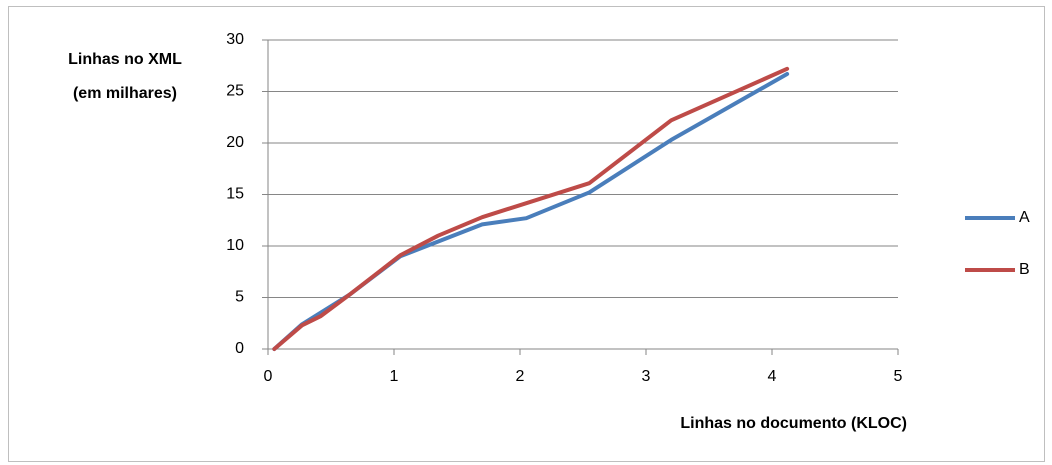 The width and height of the screenshot is (1052, 465). Describe the element at coordinates (235, 245) in the screenshot. I see `y-tick-label: 10` at that location.